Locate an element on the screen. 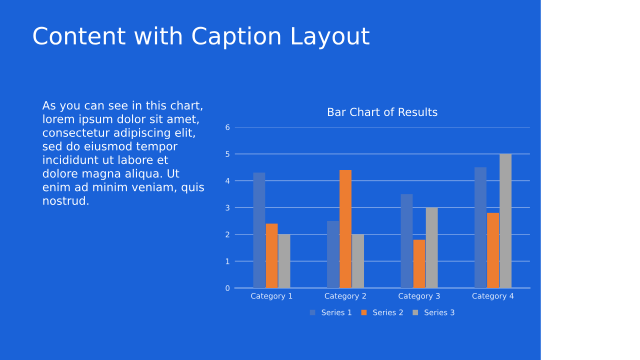 This screenshot has width=640, height=360. chart-title: Bar Chart of Results is located at coordinates (383, 112).